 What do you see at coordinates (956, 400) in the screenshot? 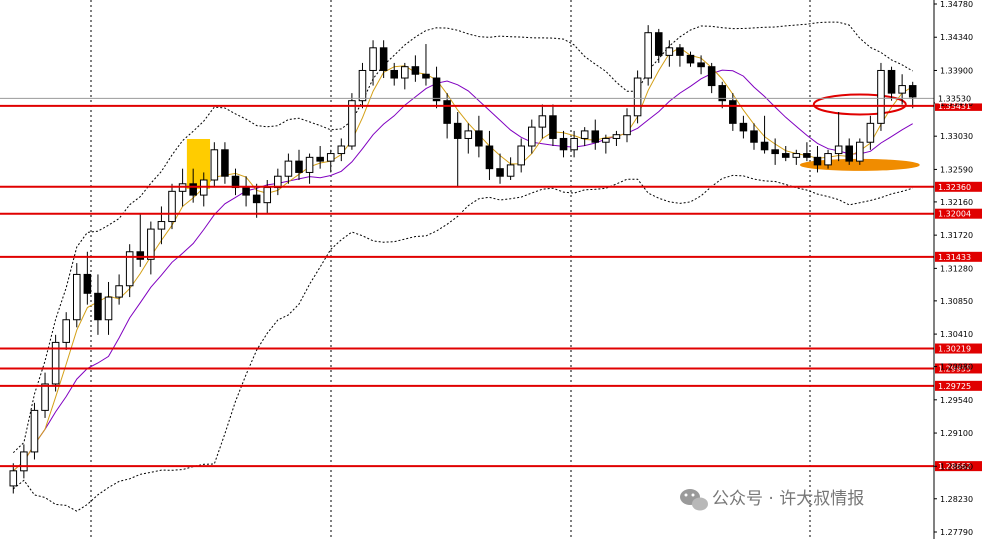
I see `tick-label: 1.29540` at bounding box center [956, 400].